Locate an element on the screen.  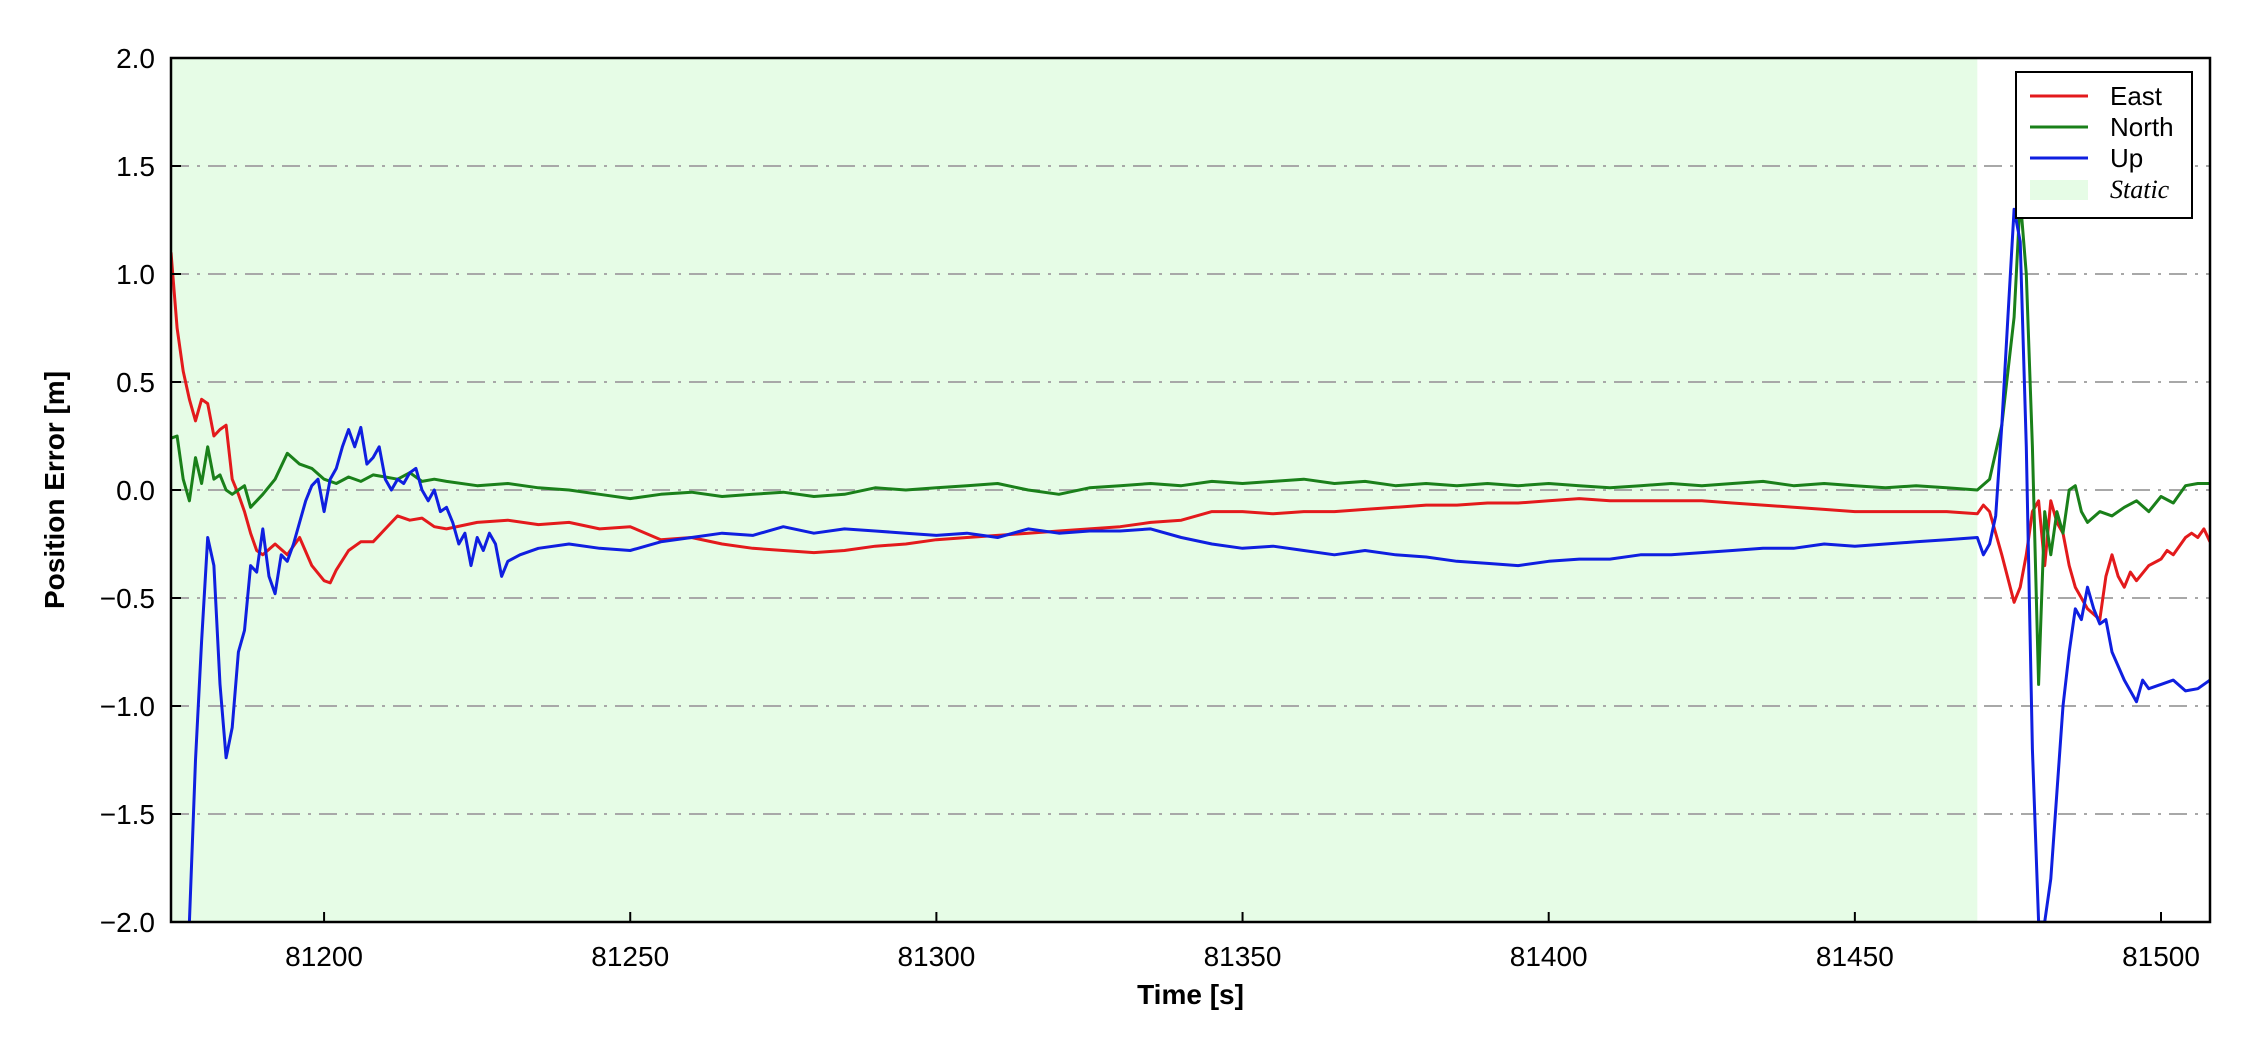
legend-label-north: North is located at coordinates (2142, 127).